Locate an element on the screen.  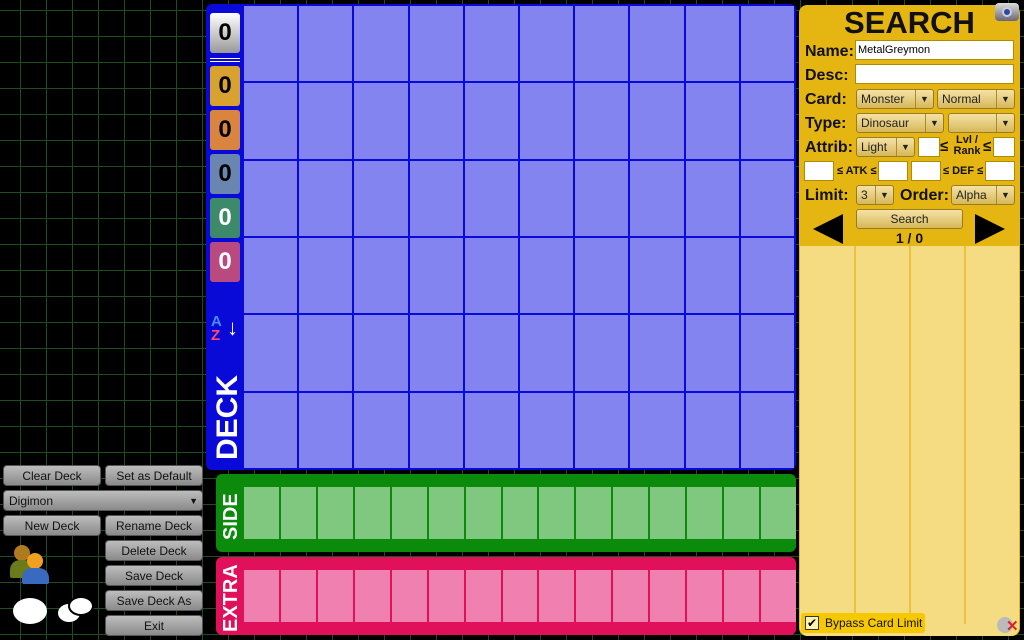
race-select: Dinosaur ▼ is located at coordinates (900, 123).